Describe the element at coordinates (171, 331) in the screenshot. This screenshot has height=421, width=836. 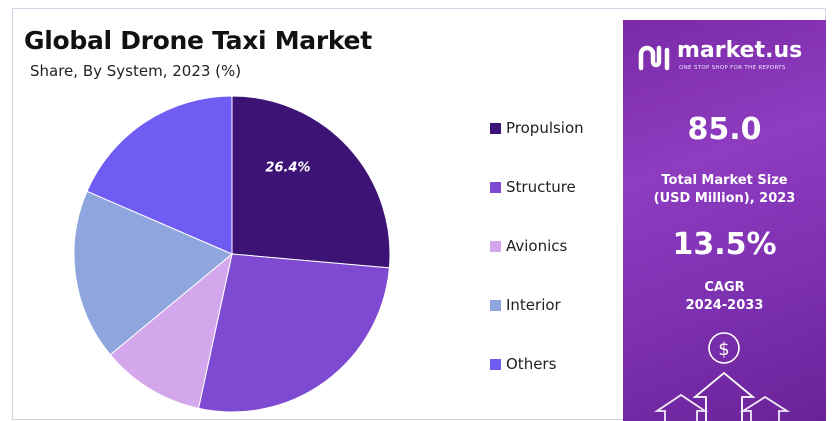
I see `pie-slice-avionics` at that location.